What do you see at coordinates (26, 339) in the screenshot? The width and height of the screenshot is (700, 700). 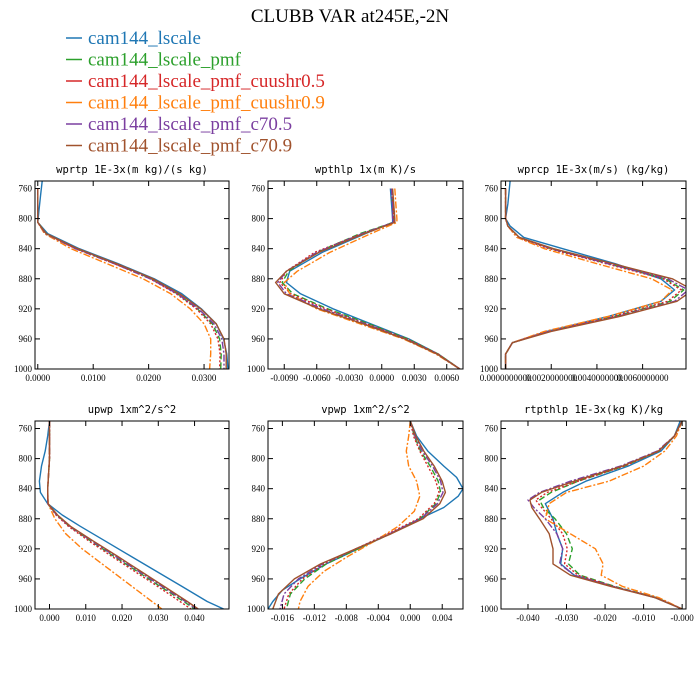 I see `ytick-label-0-5: 960` at bounding box center [26, 339].